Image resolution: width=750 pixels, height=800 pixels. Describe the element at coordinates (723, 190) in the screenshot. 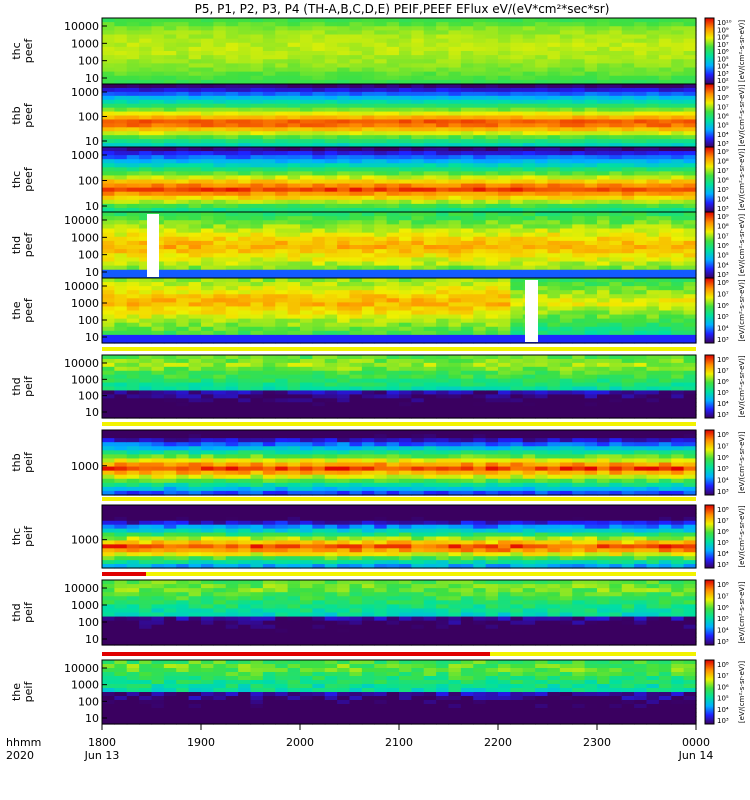

I see `colorbar-tick-label: 10⁵` at that location.